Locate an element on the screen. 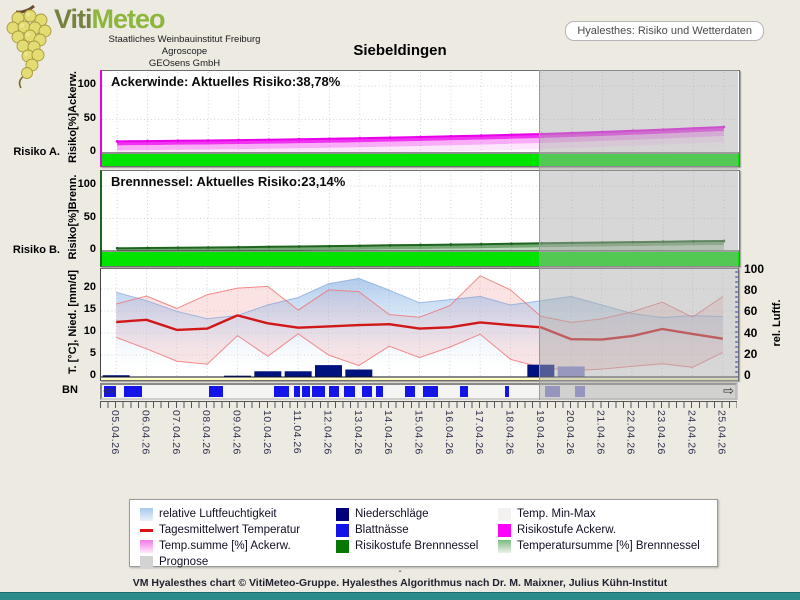  logo-word-viti: Viti is located at coordinates (73, 19).